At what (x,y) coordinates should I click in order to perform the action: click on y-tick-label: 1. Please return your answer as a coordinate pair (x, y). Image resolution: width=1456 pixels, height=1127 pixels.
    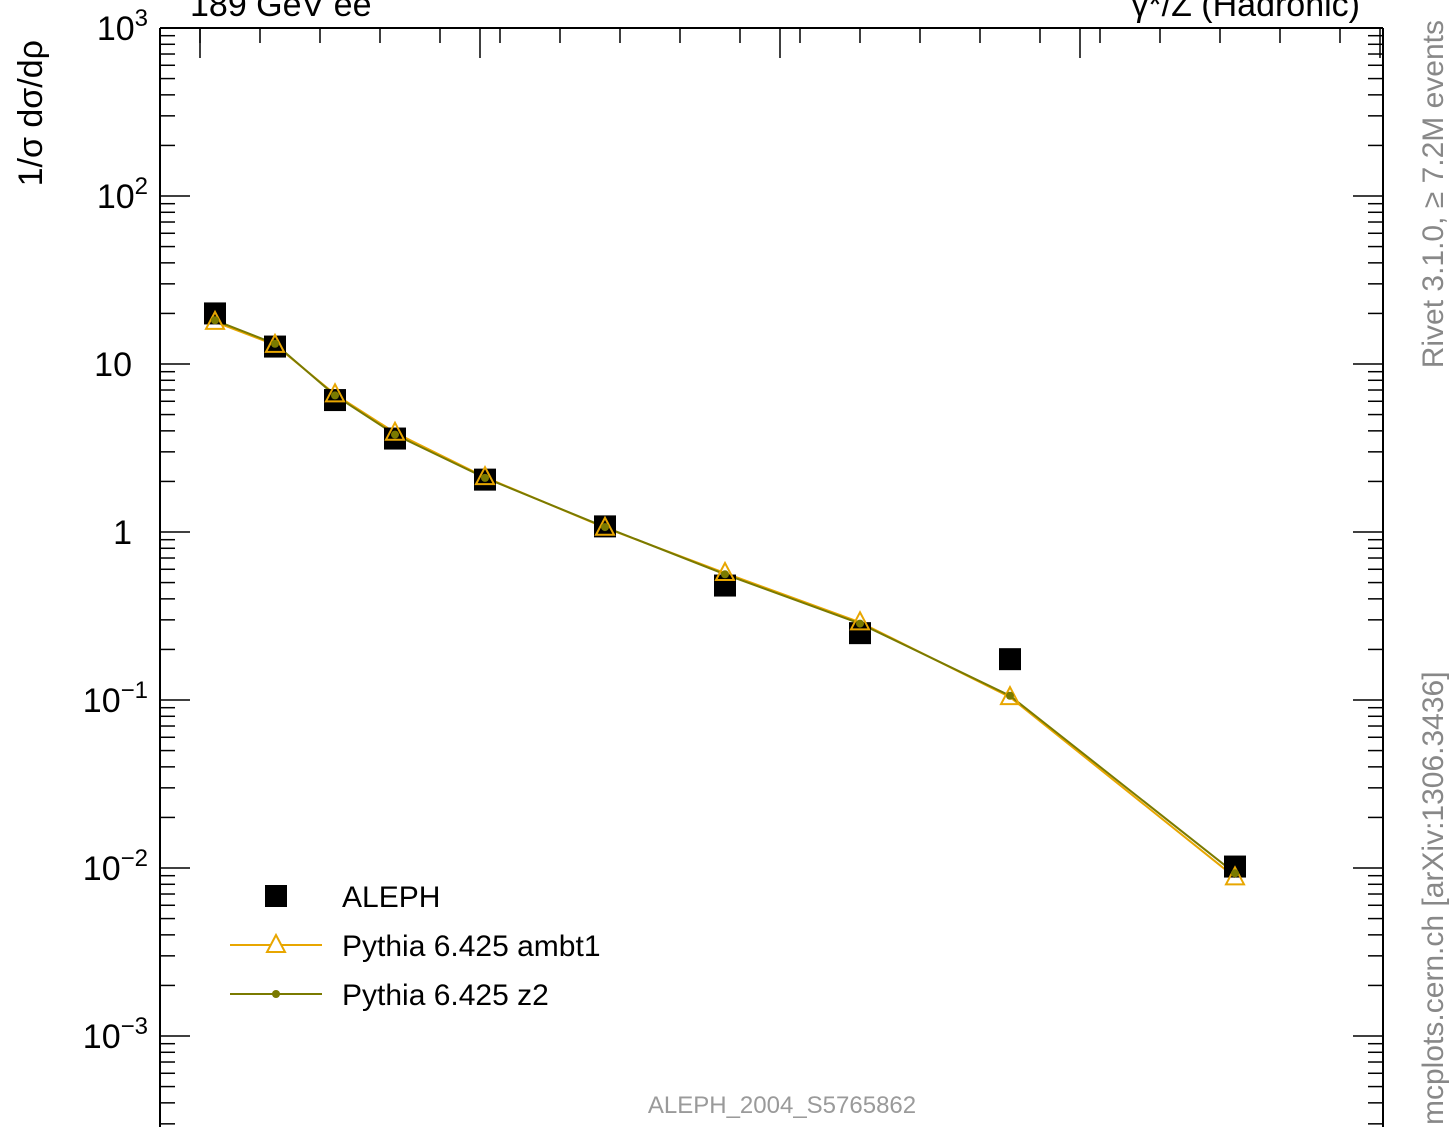
    Looking at the image, I should click on (122, 533).